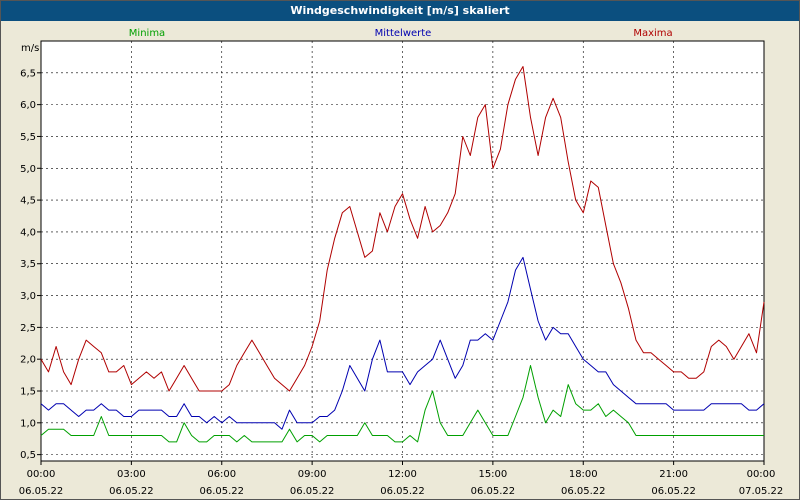 The height and width of the screenshot is (500, 800). I want to click on y-tick-label: 2,0, so click(28, 360).